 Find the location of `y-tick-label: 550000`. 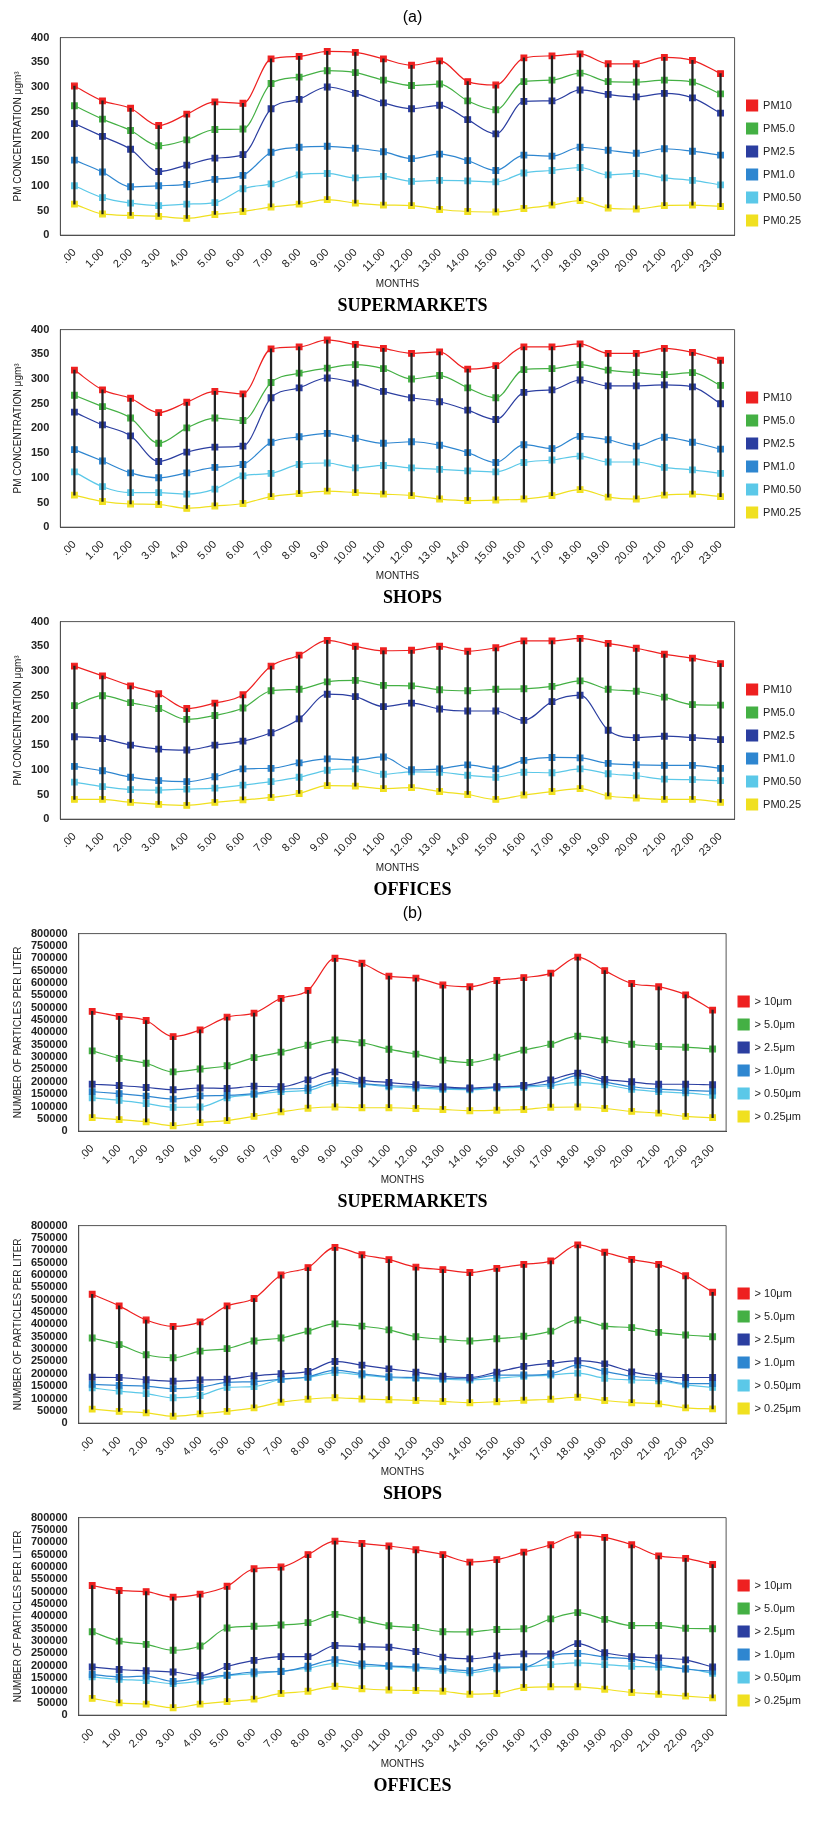

y-tick-label: 550000 is located at coordinates (49, 1286).